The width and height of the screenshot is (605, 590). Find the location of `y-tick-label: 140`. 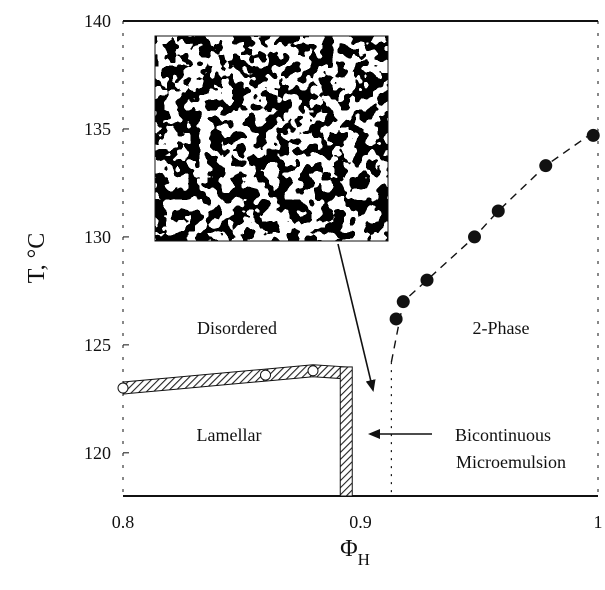

y-tick-label: 140 is located at coordinates (97, 21).